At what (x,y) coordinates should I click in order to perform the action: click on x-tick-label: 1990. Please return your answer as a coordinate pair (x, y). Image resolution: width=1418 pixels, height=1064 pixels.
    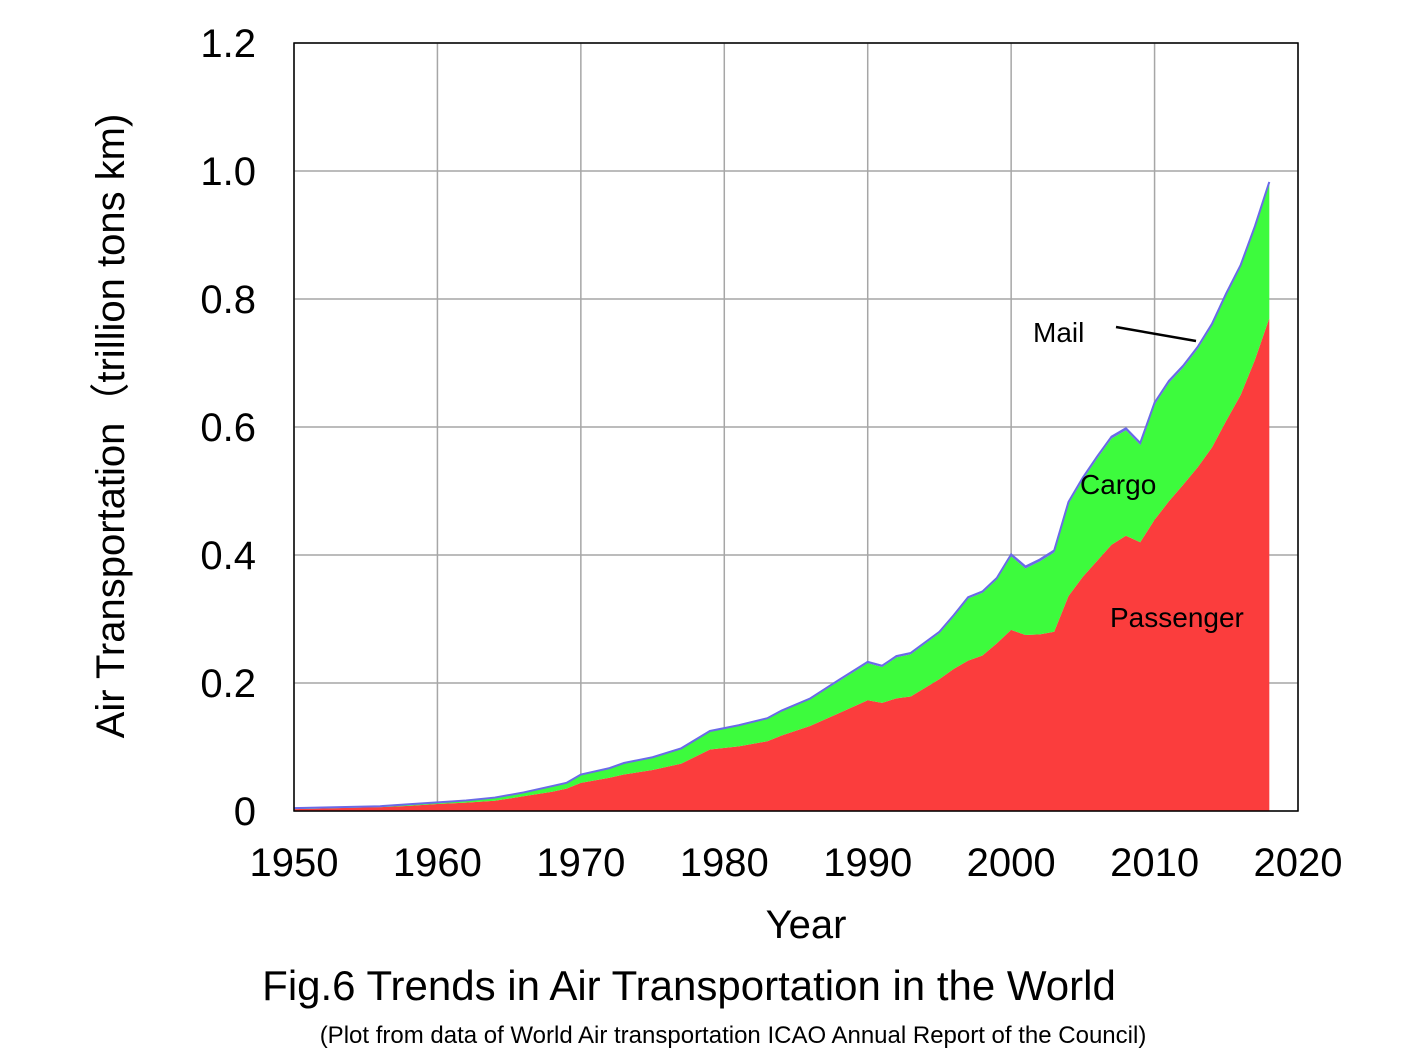
    Looking at the image, I should click on (867, 863).